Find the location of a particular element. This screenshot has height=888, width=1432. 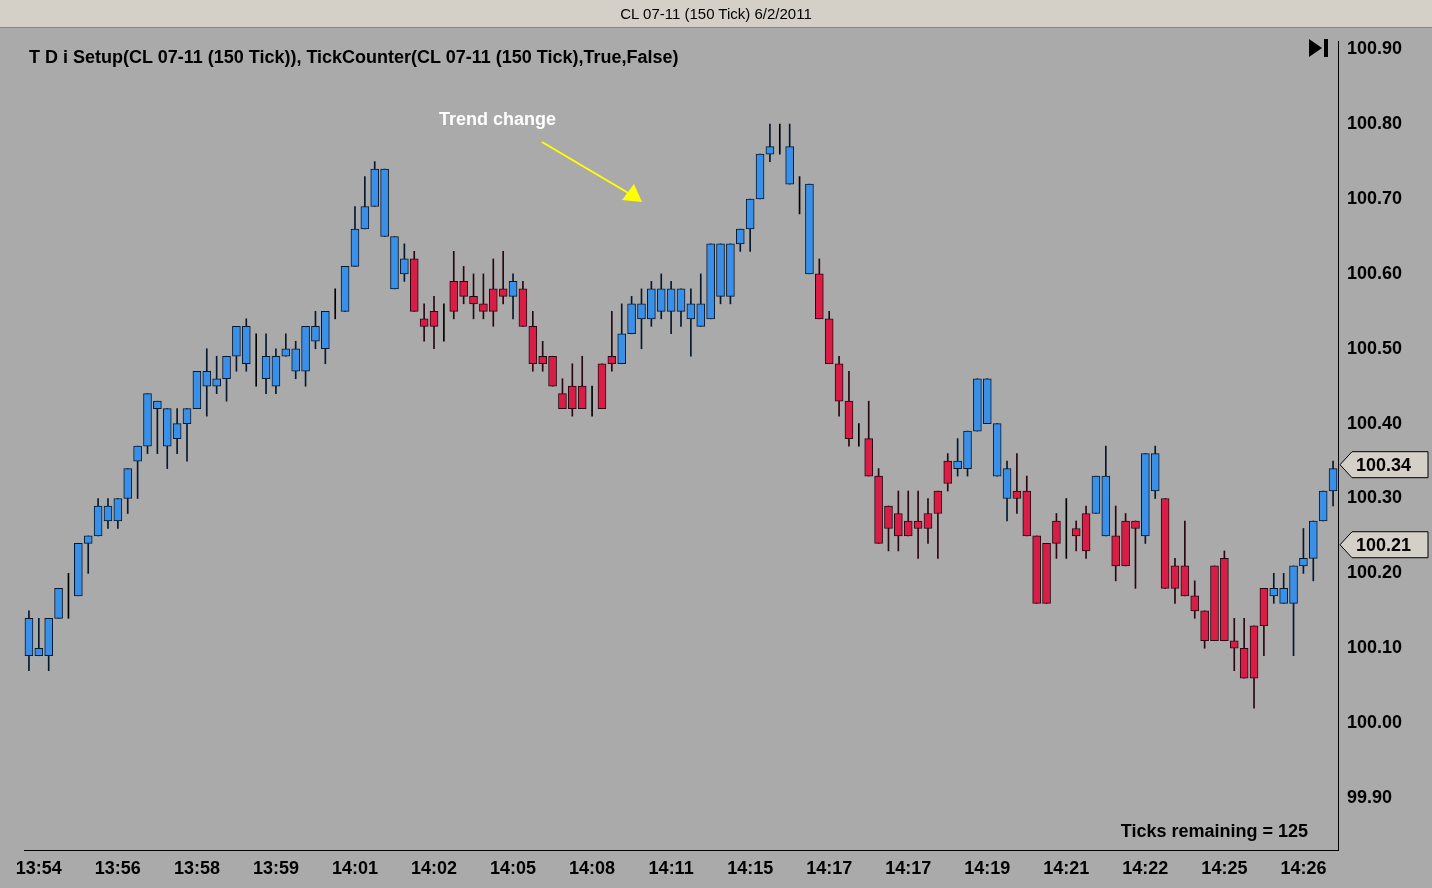

x-tick-label: 14:08 is located at coordinates (592, 868).